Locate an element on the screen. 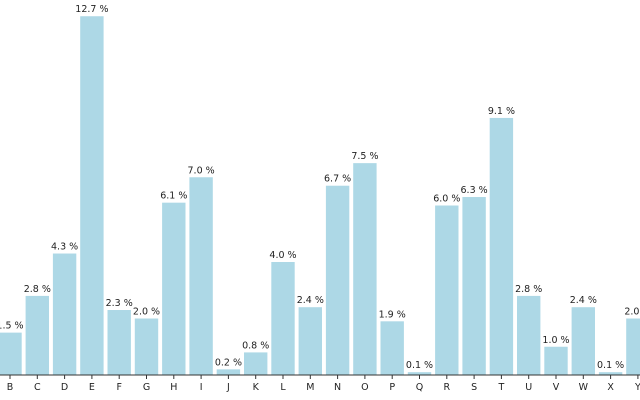 Image resolution: width=640 pixels, height=400 pixels. bar-G is located at coordinates (146, 346).